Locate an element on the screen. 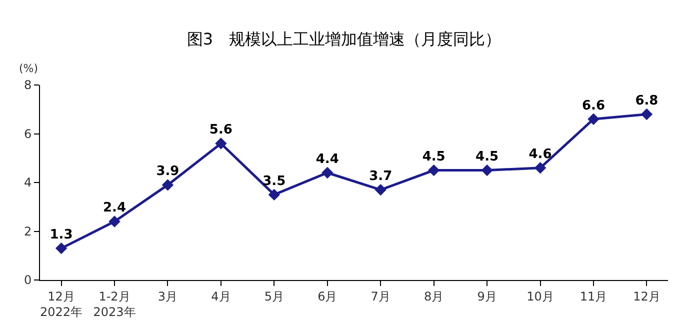 This screenshot has height=335, width=688. data-label: 3.9 is located at coordinates (168, 172).